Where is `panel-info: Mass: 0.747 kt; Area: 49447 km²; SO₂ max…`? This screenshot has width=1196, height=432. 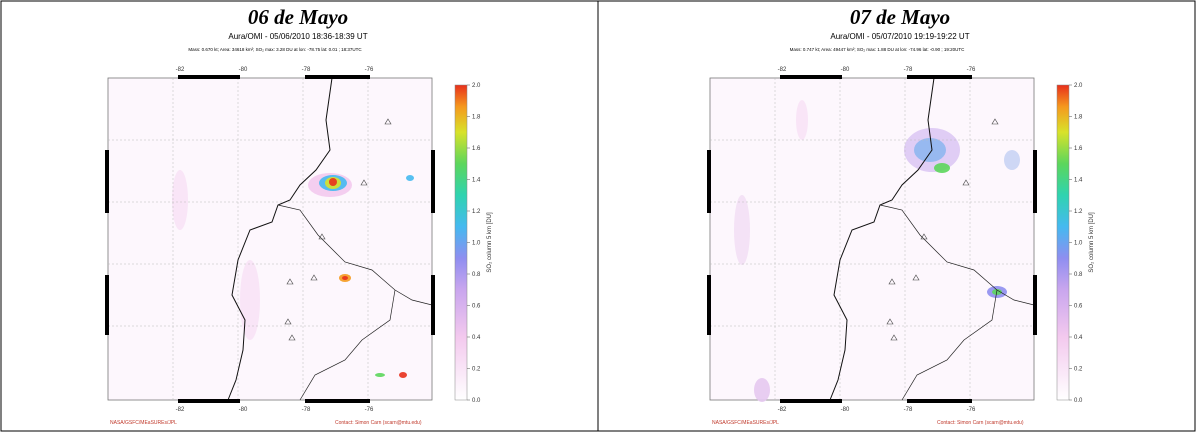 panel-info: Mass: 0.747 kt; Area: 49447 km²; SO₂ max… is located at coordinates (878, 49).